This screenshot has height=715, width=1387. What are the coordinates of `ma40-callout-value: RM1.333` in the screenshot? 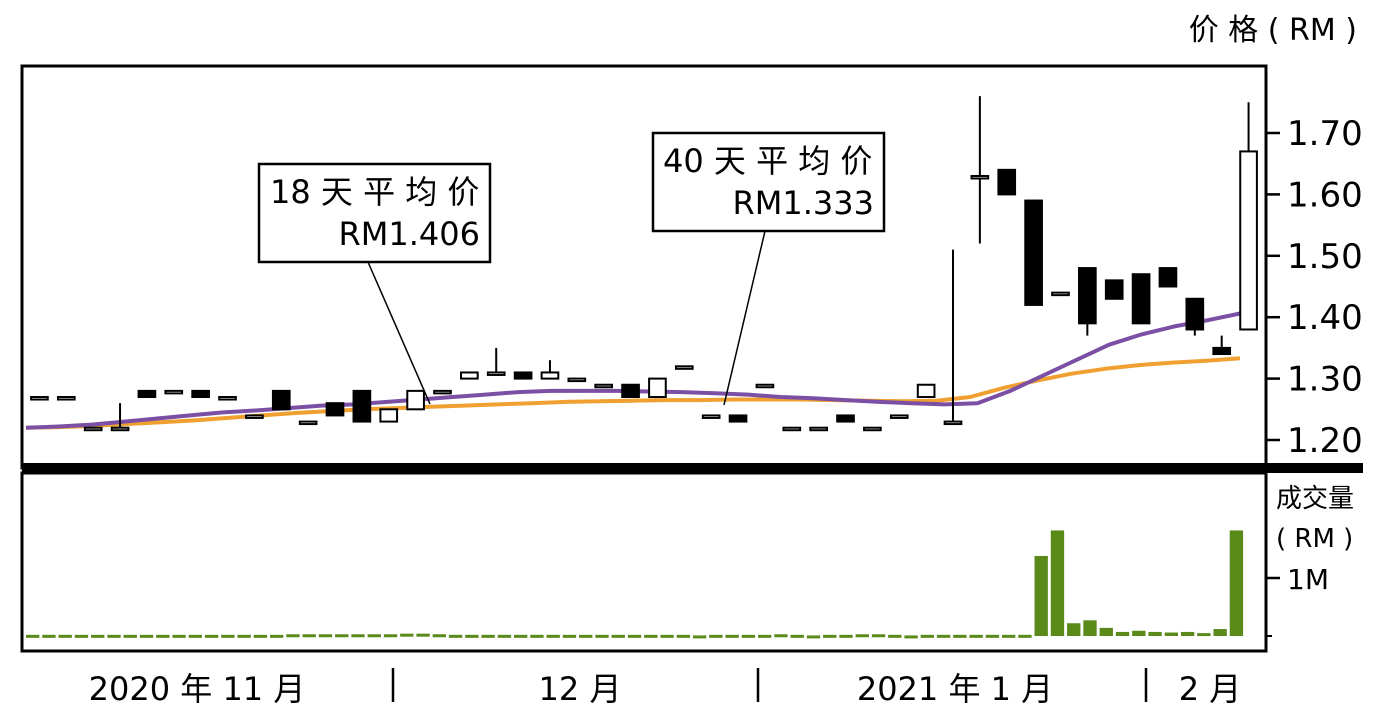 It's located at (803, 203).